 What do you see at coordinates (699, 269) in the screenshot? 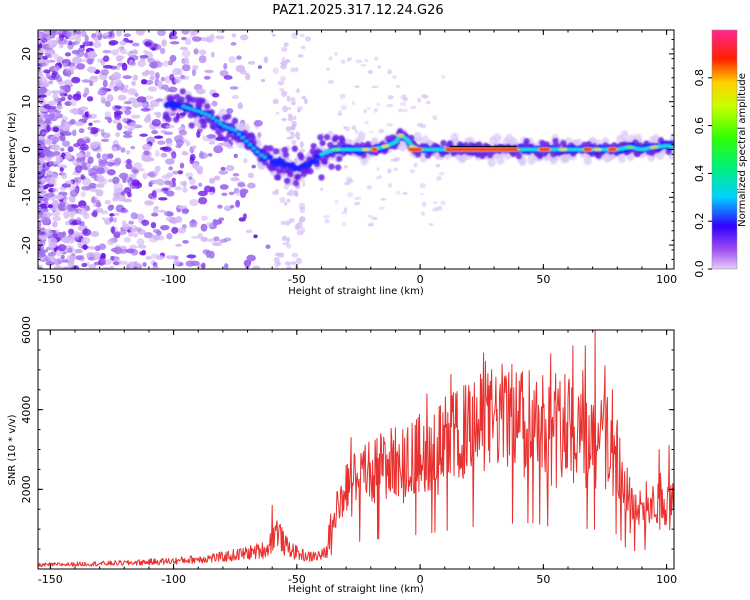
I see `colorbar-tick-label: 0.0` at bounding box center [699, 269].